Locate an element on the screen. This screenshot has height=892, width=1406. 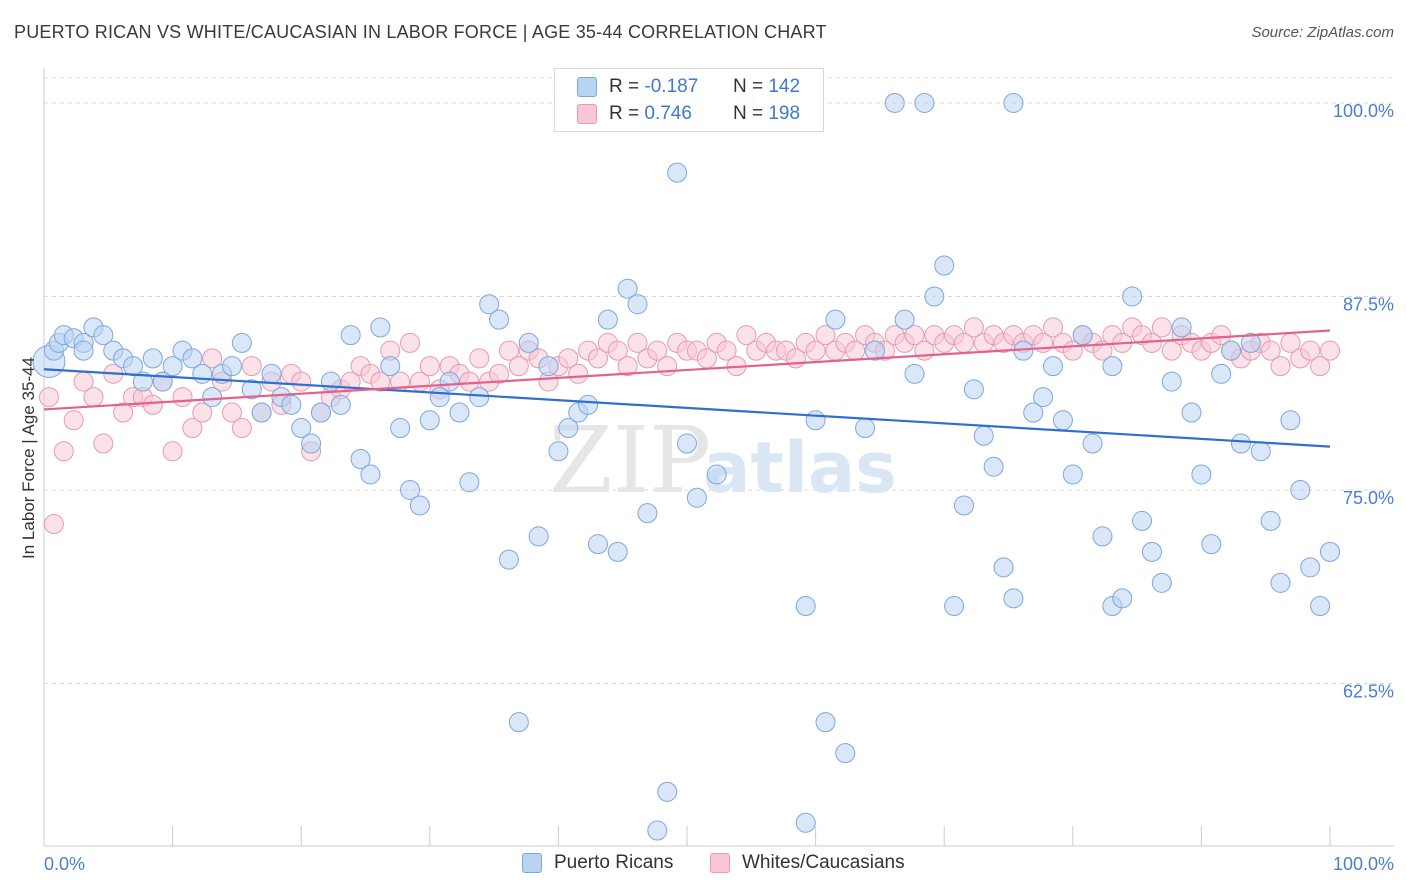
stats-row-whites: R = 0.746 N = 198 is located at coordinates (688, 114).